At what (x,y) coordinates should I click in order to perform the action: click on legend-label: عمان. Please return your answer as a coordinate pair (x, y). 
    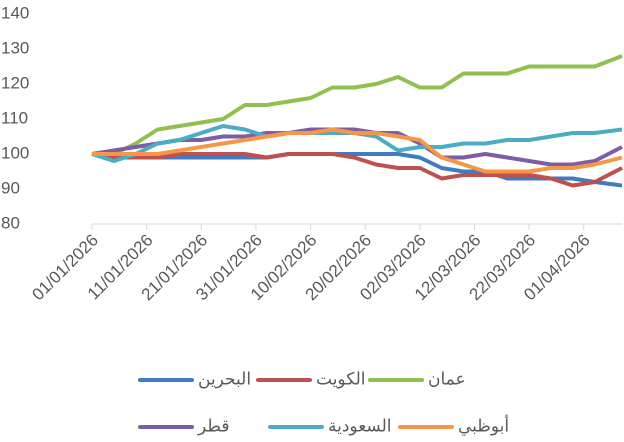
    Looking at the image, I should click on (447, 378).